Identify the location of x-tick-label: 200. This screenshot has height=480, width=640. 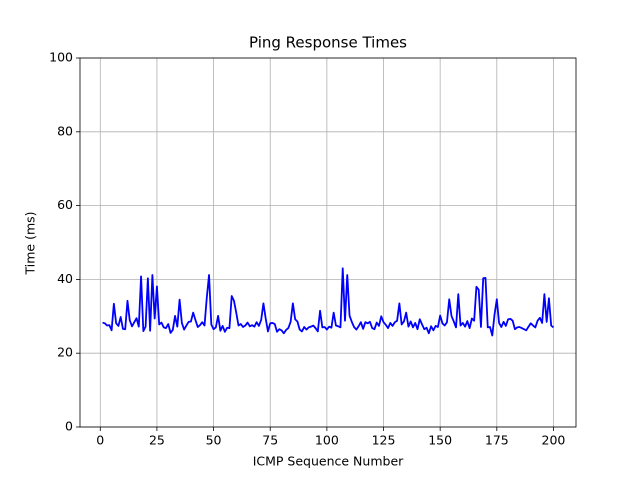
(554, 440).